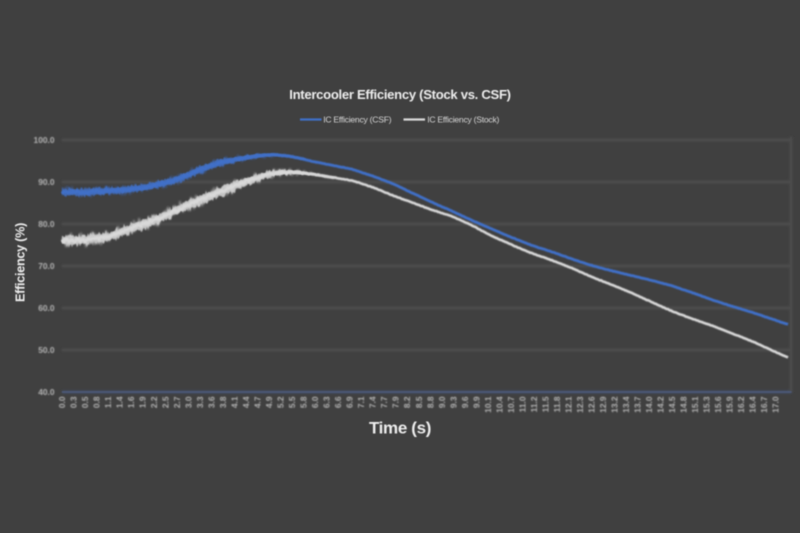 This screenshot has height=533, width=800. I want to click on svg-text: 10.7, so click(511, 404).